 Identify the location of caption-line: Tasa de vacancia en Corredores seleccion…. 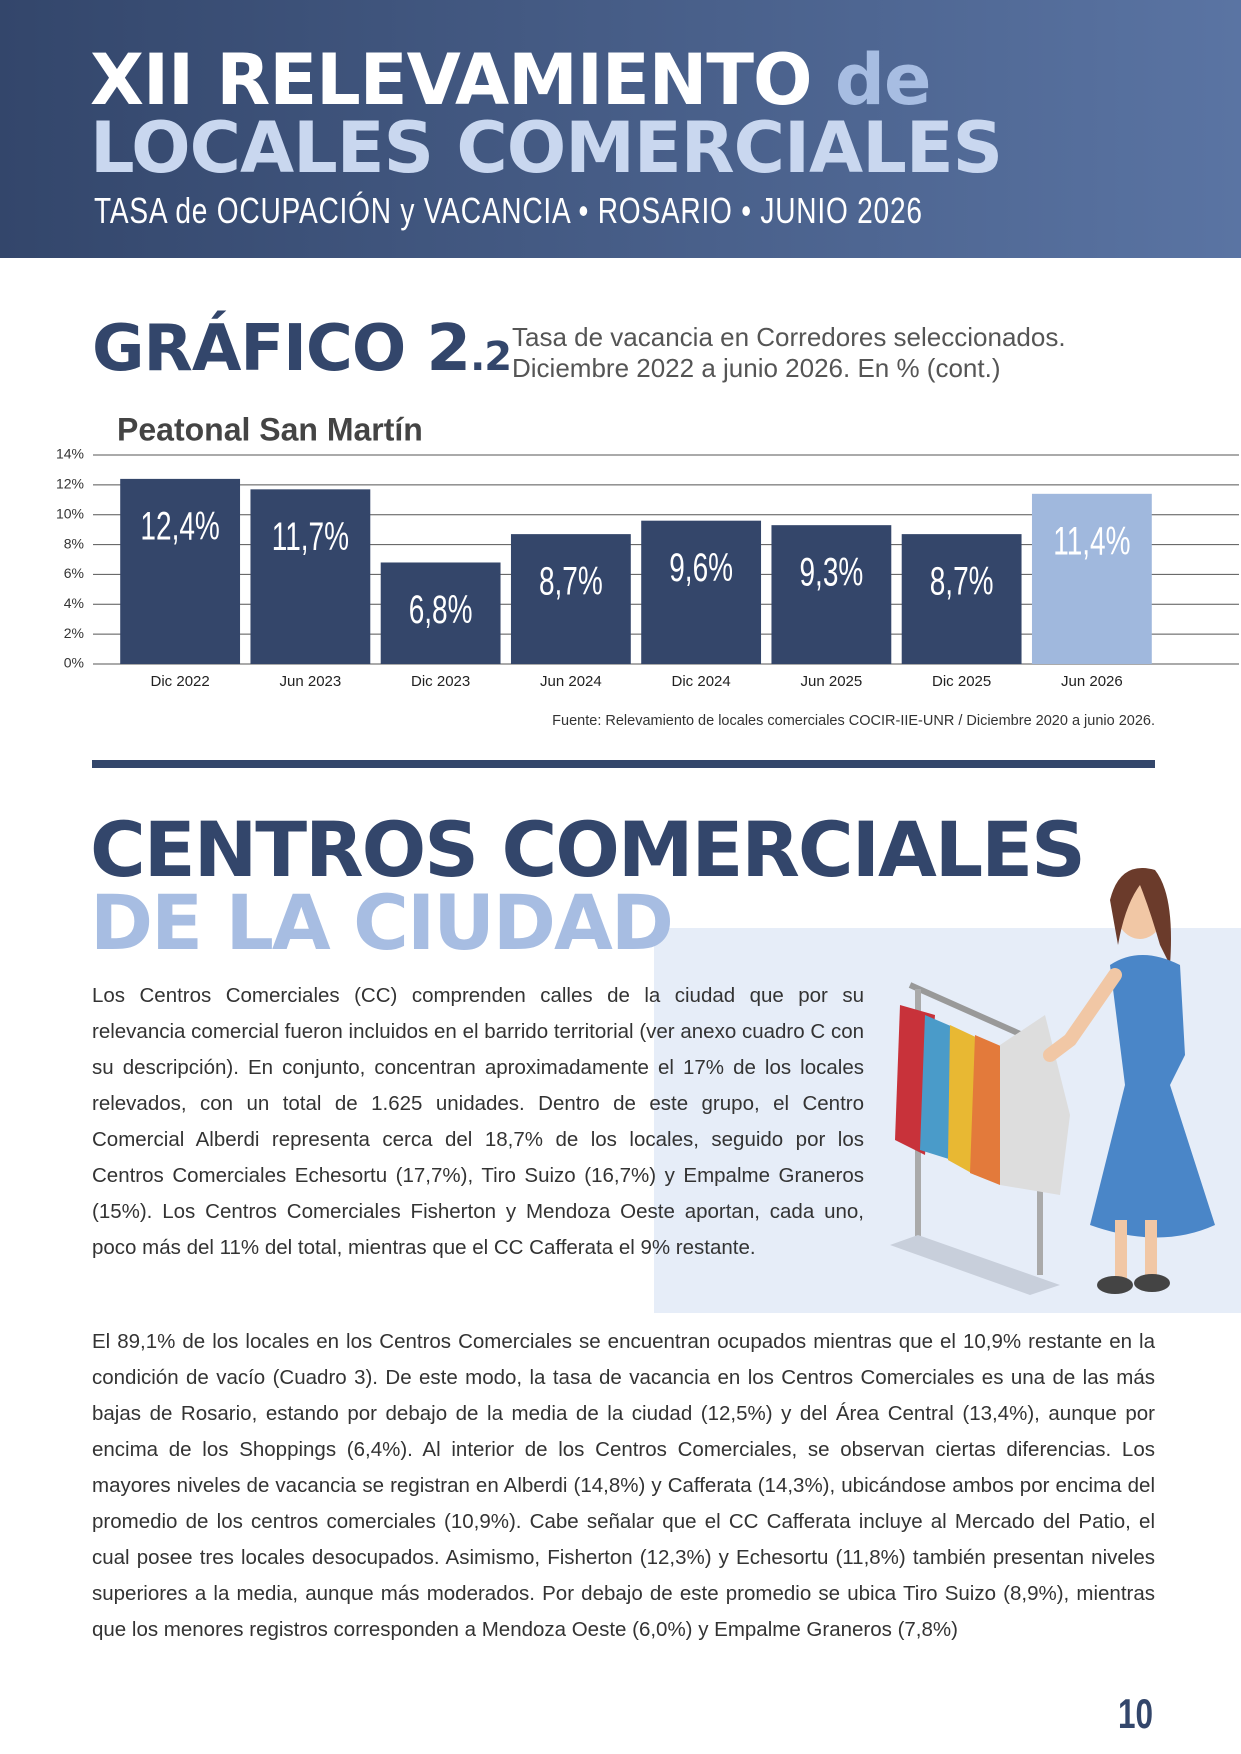
(789, 337).